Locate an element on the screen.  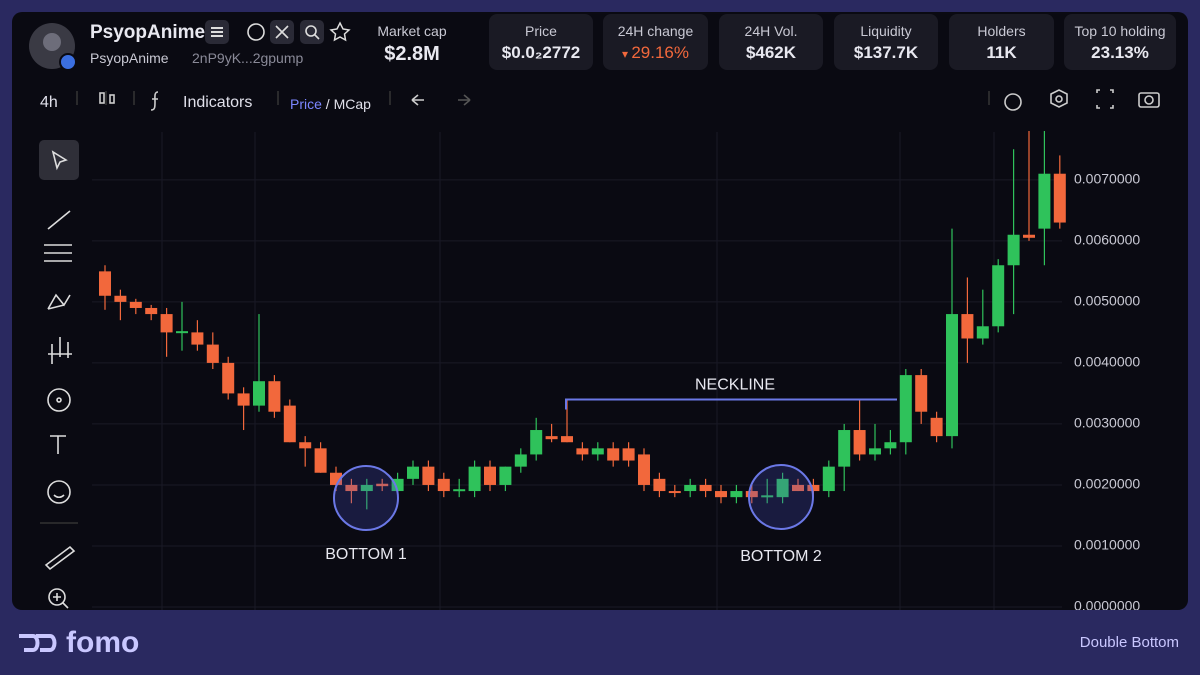
stat: Price $0.0₂2772 is located at coordinates (541, 42).